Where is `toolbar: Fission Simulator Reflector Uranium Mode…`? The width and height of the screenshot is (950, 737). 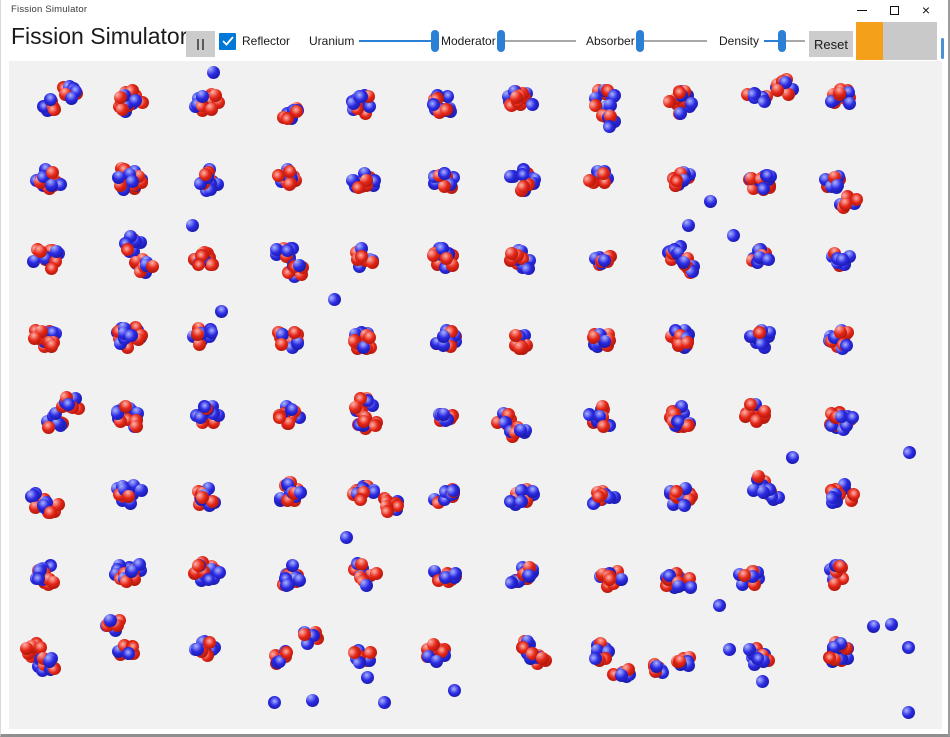
toolbar: Fission Simulator Reflector Uranium Mode… is located at coordinates (474, 41).